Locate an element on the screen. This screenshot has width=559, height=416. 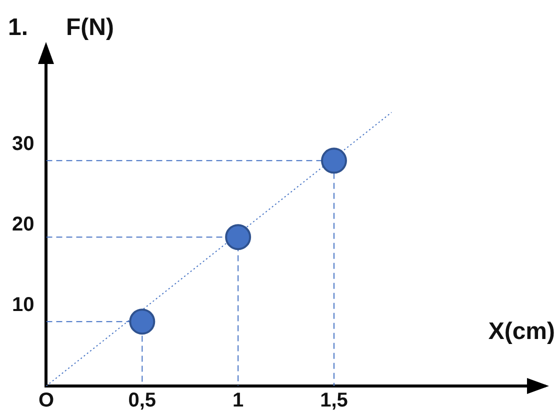
y-tick-label: 10 is located at coordinates (23, 305).